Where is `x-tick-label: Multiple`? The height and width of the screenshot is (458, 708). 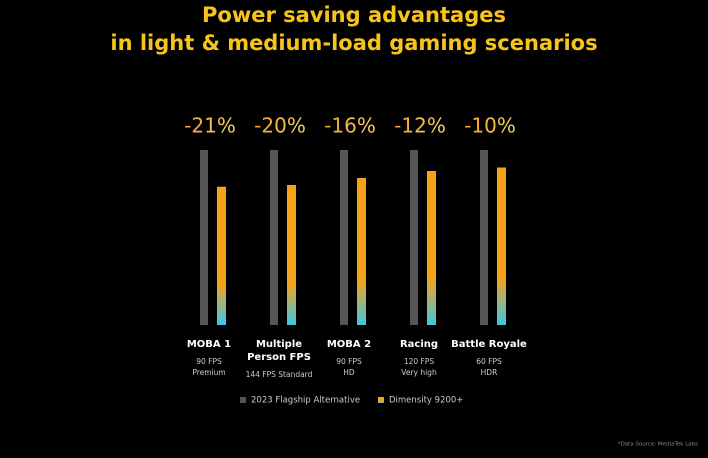 x-tick-label: Multiple is located at coordinates (279, 344).